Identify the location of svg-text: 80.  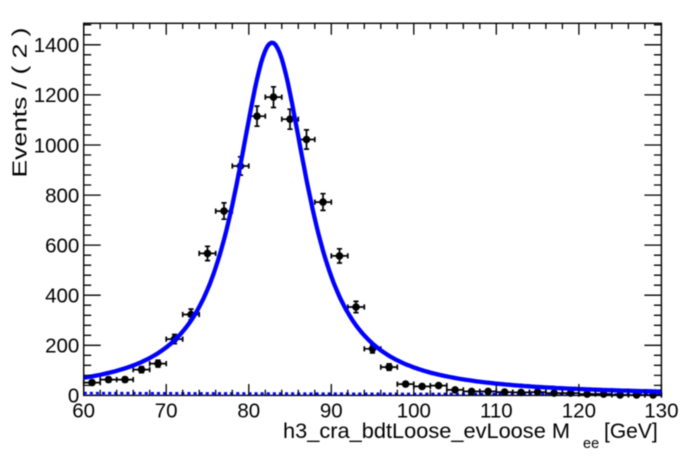
(248, 411).